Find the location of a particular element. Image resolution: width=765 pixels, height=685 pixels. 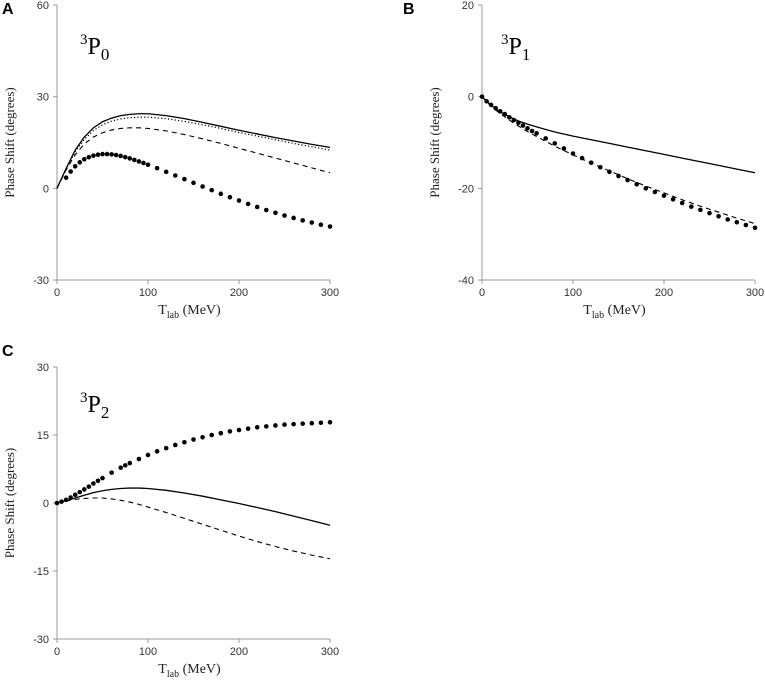

y-tick-label: -40 is located at coordinates (466, 281).